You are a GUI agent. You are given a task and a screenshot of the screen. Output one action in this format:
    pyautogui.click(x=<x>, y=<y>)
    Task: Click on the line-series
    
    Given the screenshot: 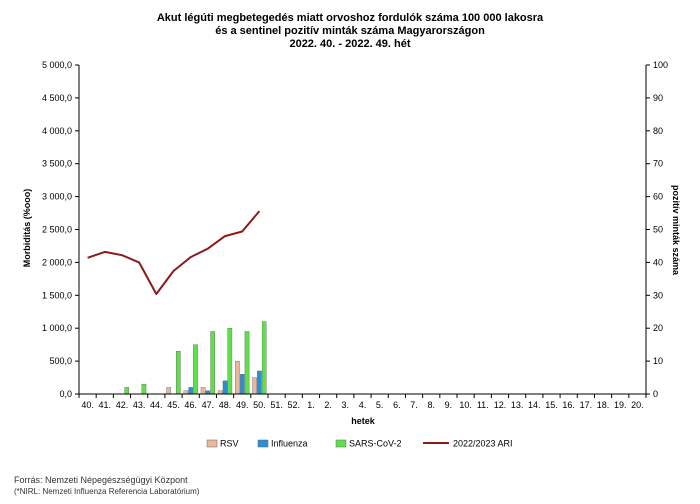 What is the action you would take?
    pyautogui.click(x=174, y=252)
    